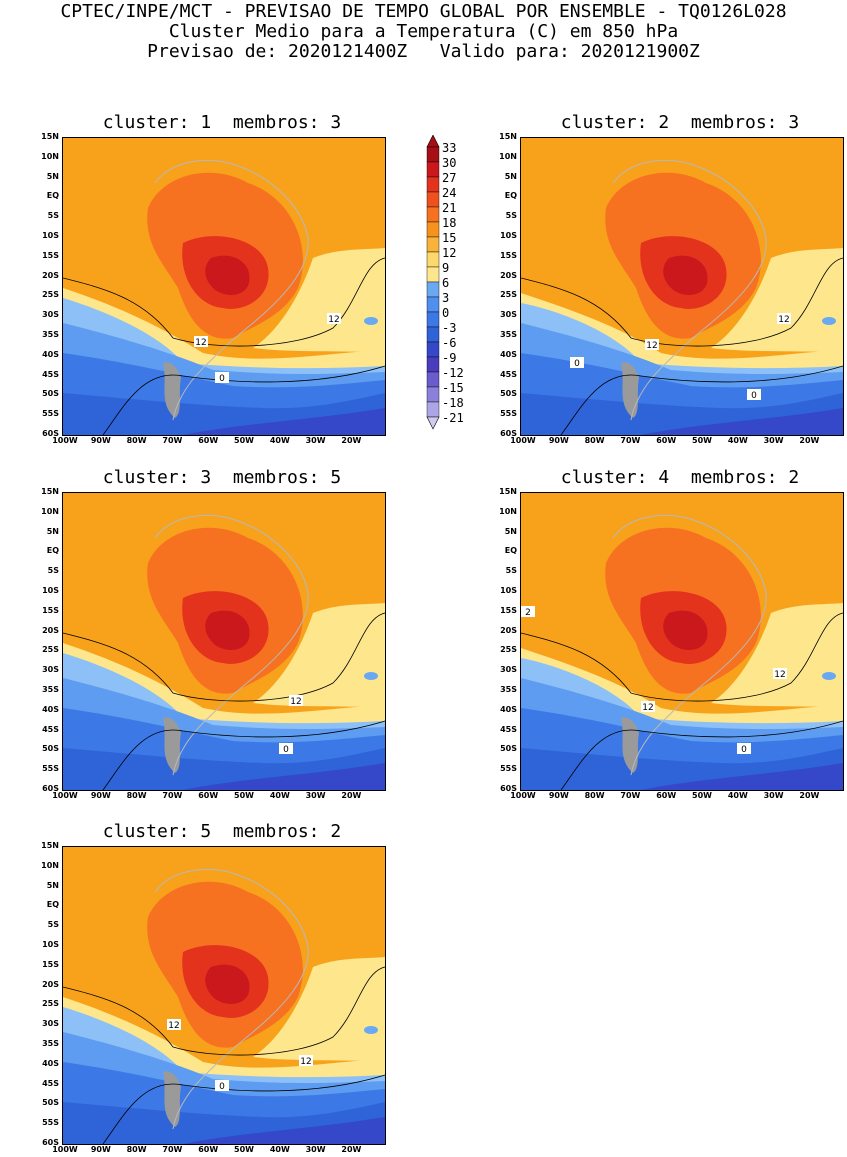 The height and width of the screenshot is (1157, 847). I want to click on colorbar-label: -12, so click(453, 373).